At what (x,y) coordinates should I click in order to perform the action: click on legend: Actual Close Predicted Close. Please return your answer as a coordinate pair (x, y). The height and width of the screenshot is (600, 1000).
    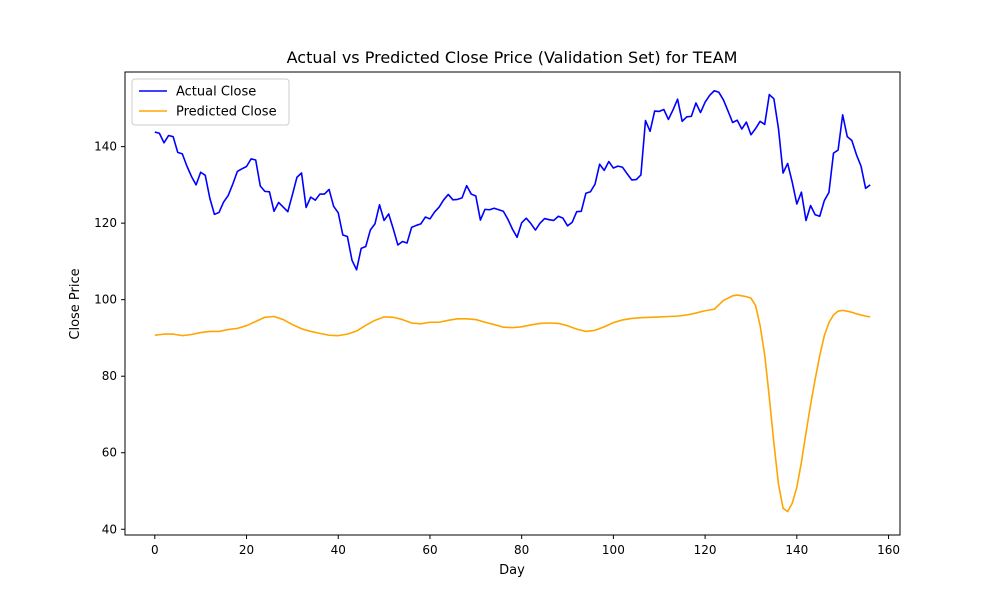
    Looking at the image, I should click on (210, 102).